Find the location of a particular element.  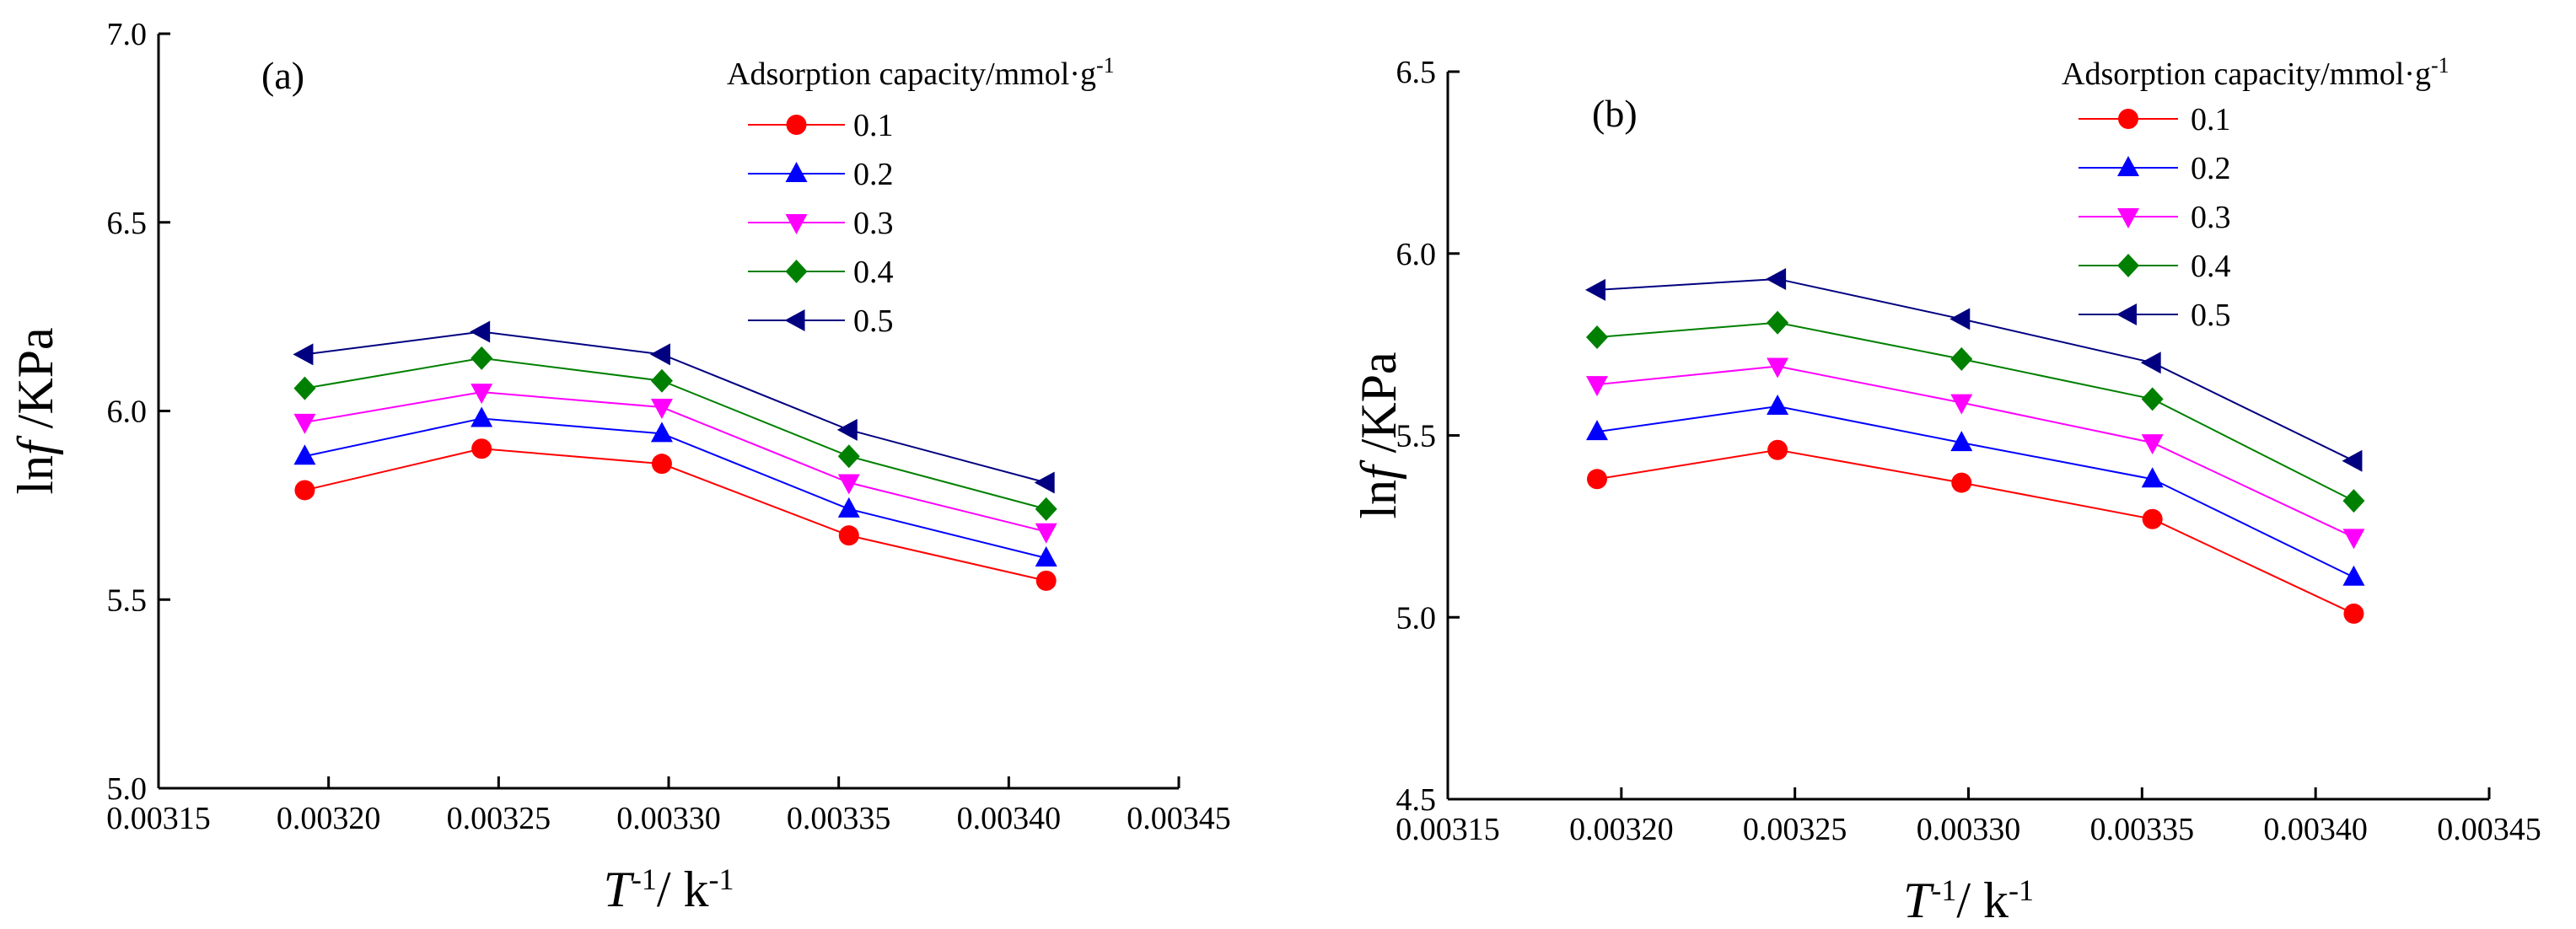

panel-b-legend-label-0.2: 0.2 is located at coordinates (2211, 168).